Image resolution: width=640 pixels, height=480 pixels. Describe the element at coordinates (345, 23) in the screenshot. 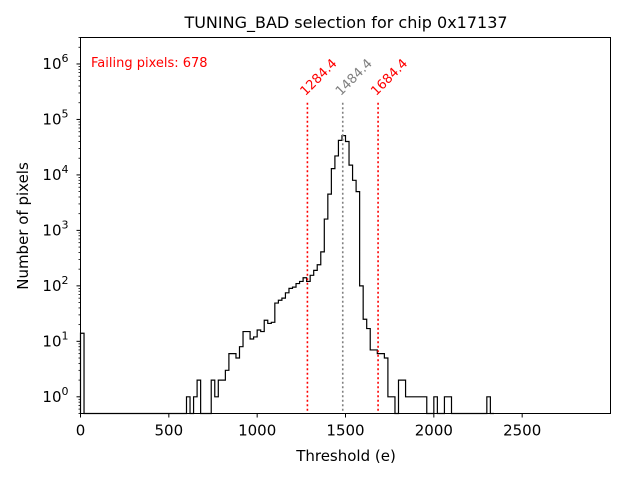

I see `chart-title: TUNING_BAD selection for chip 0x17137` at that location.